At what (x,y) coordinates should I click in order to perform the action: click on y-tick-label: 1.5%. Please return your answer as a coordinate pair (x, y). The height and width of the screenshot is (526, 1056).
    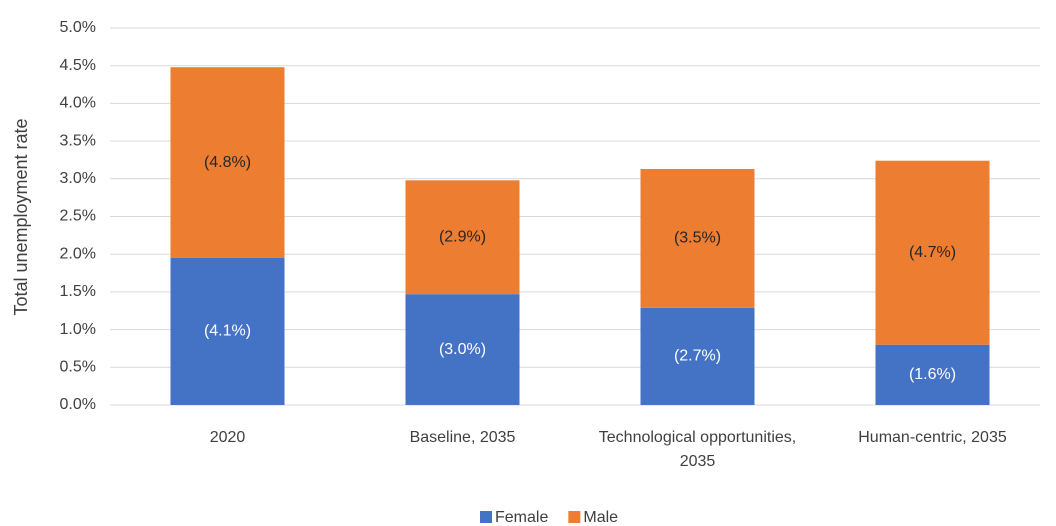
    Looking at the image, I should click on (78, 291).